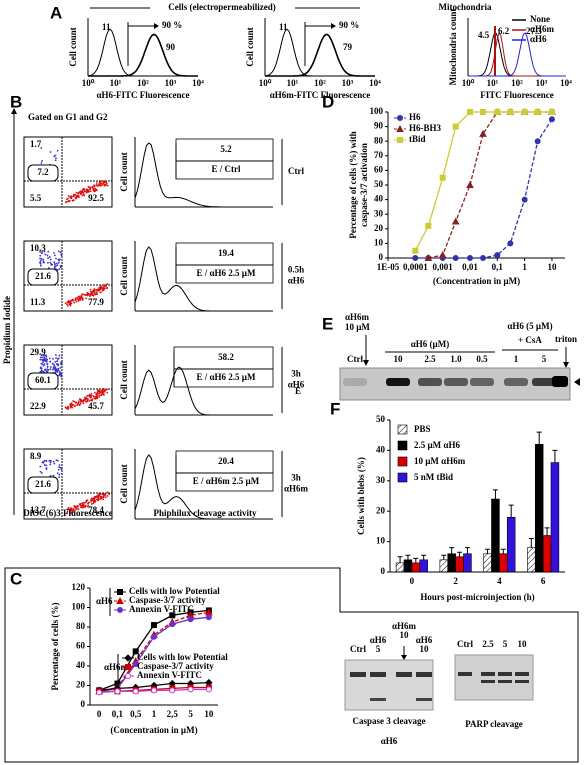 The width and height of the screenshot is (584, 765). I want to click on quadrant-value: 60.1, so click(43, 380).